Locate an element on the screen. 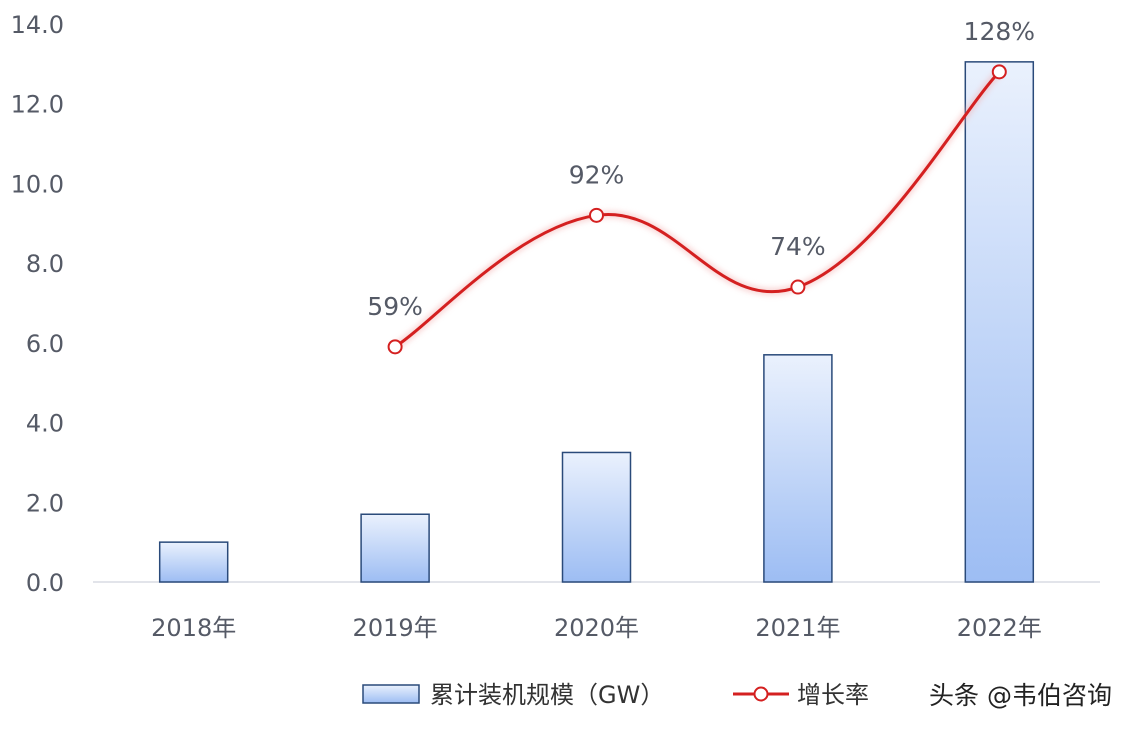  y-tick-label: 6.0 is located at coordinates (45, 344).